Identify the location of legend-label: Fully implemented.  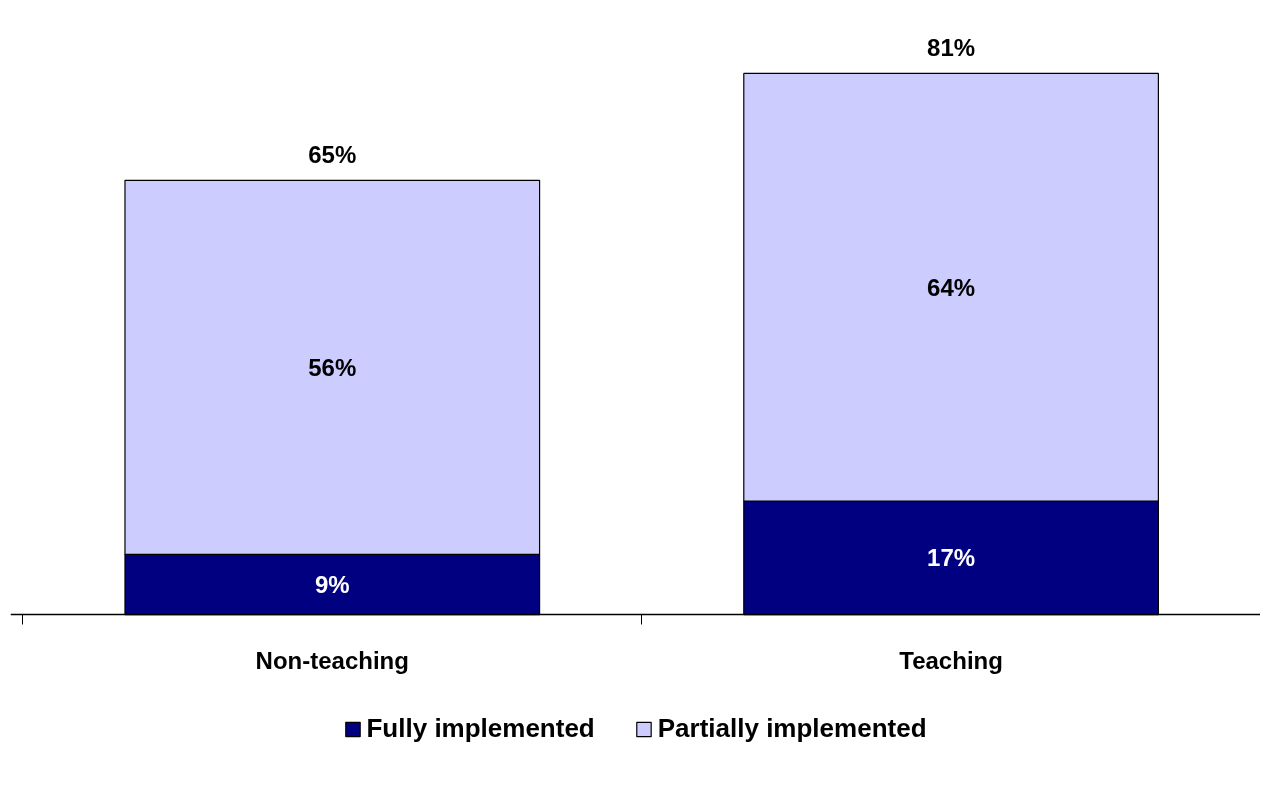
(480, 728).